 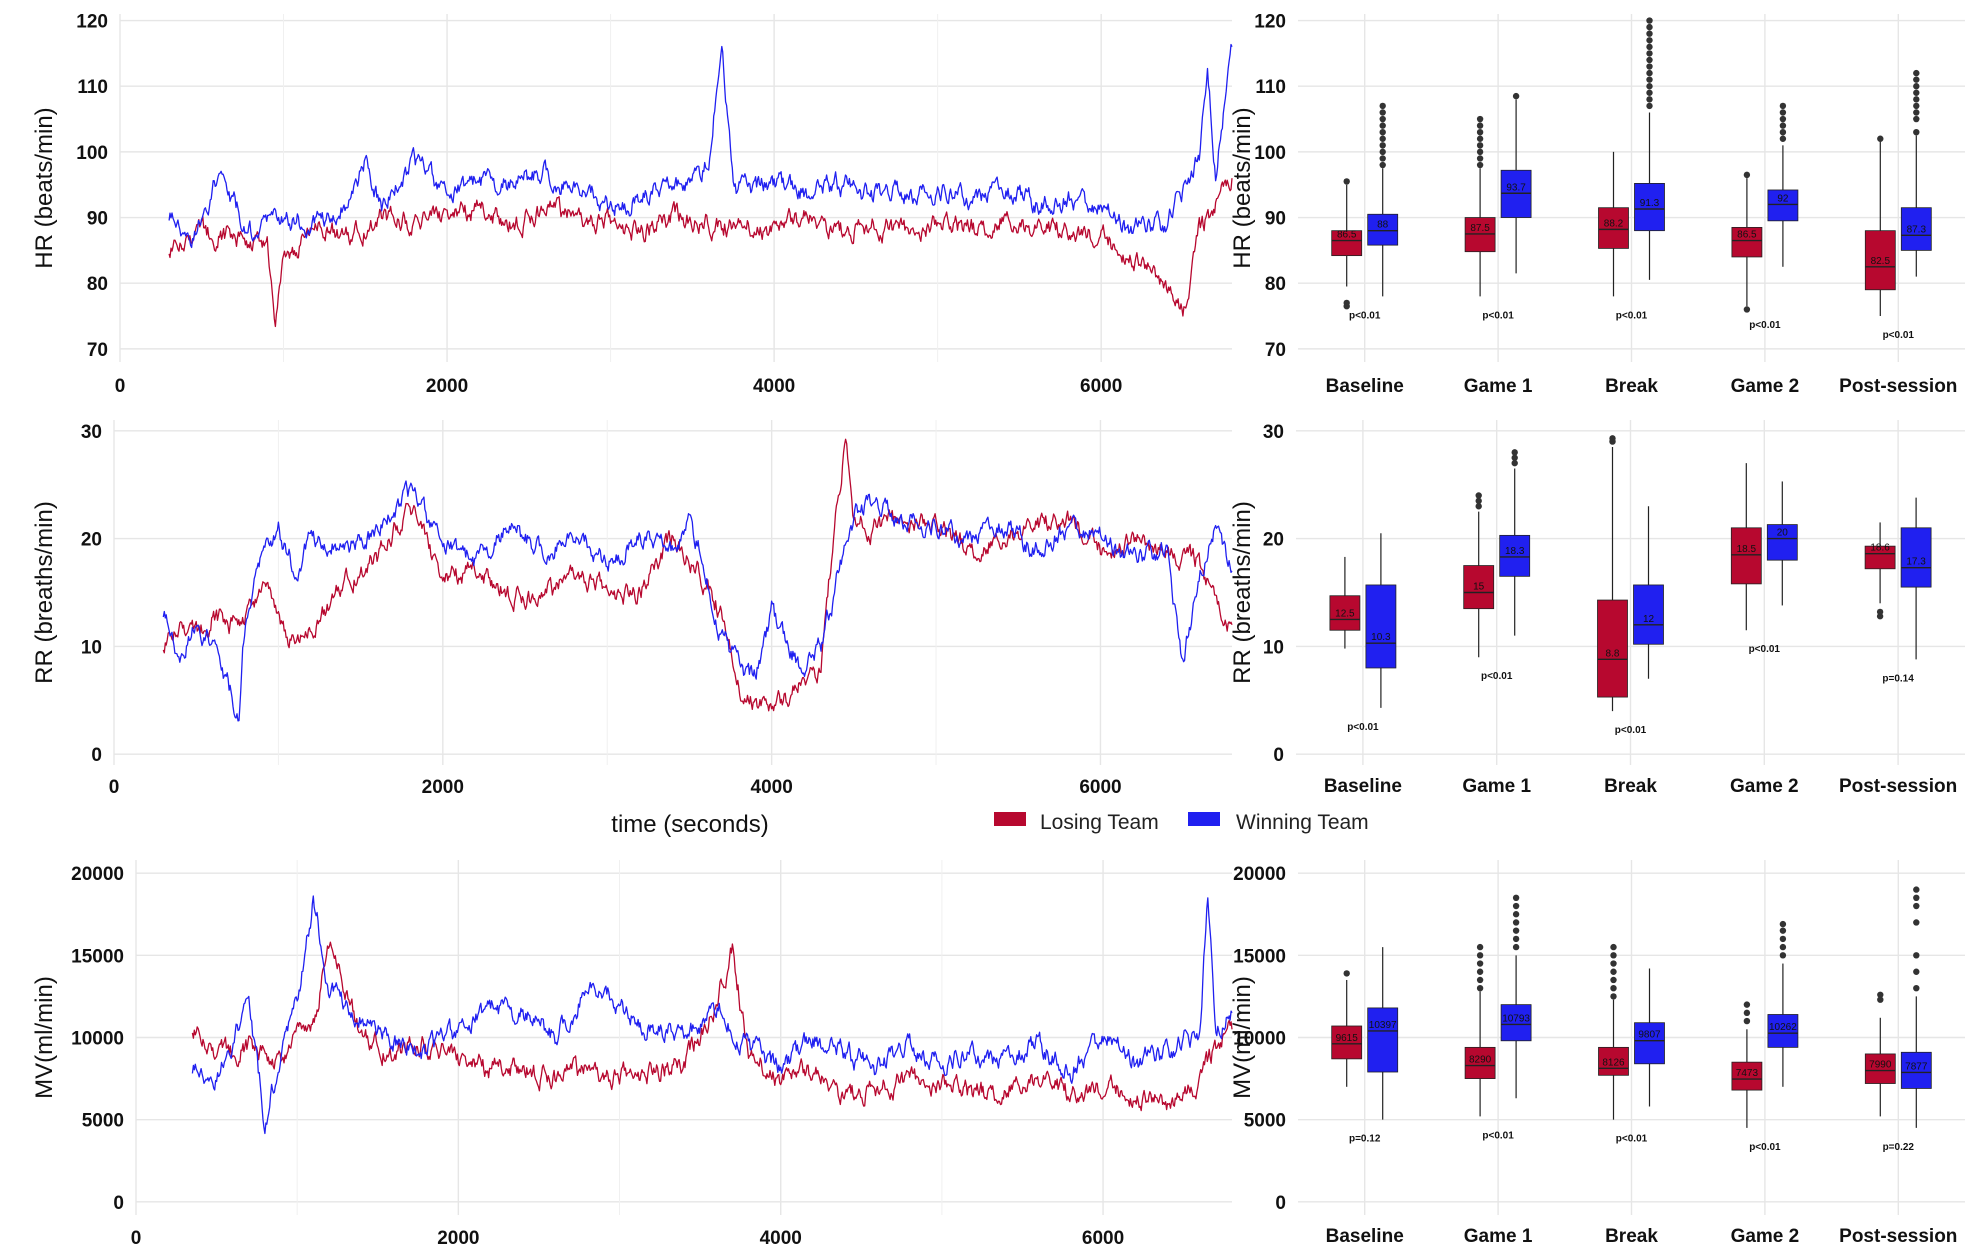 I want to click on y-tick-label: 10000, so click(x=97, y=1039).